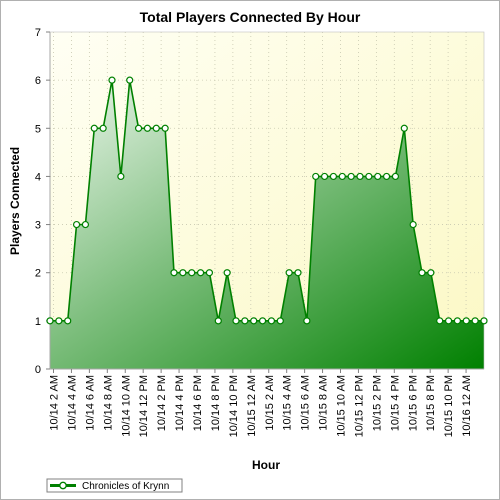  Describe the element at coordinates (266, 465) in the screenshot. I see `x-axis-label: Hour` at that location.